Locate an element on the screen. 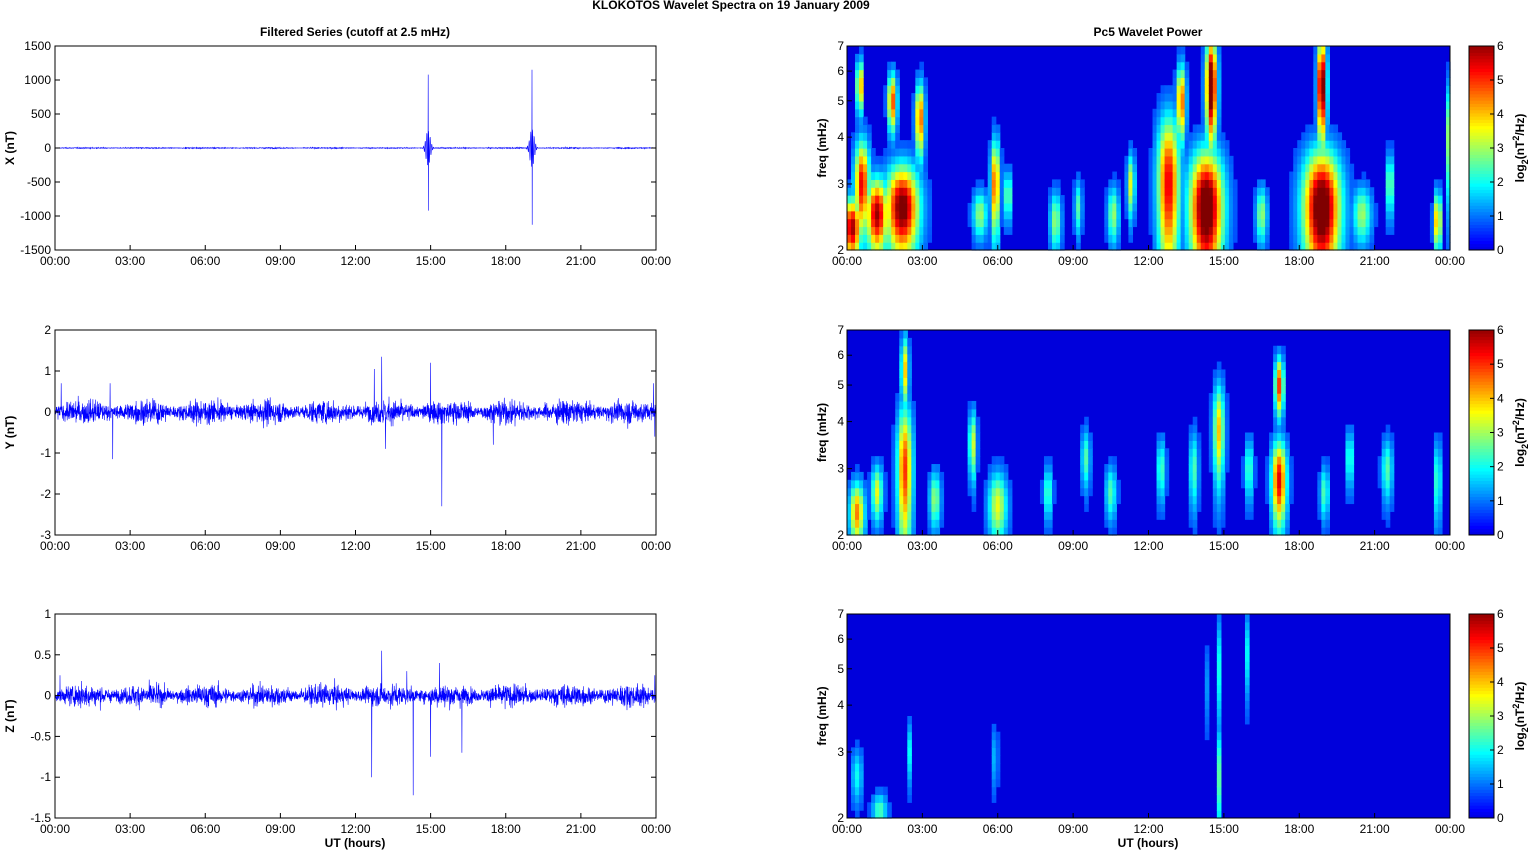  series-x-xtick-label: 18:00 is located at coordinates (506, 261).